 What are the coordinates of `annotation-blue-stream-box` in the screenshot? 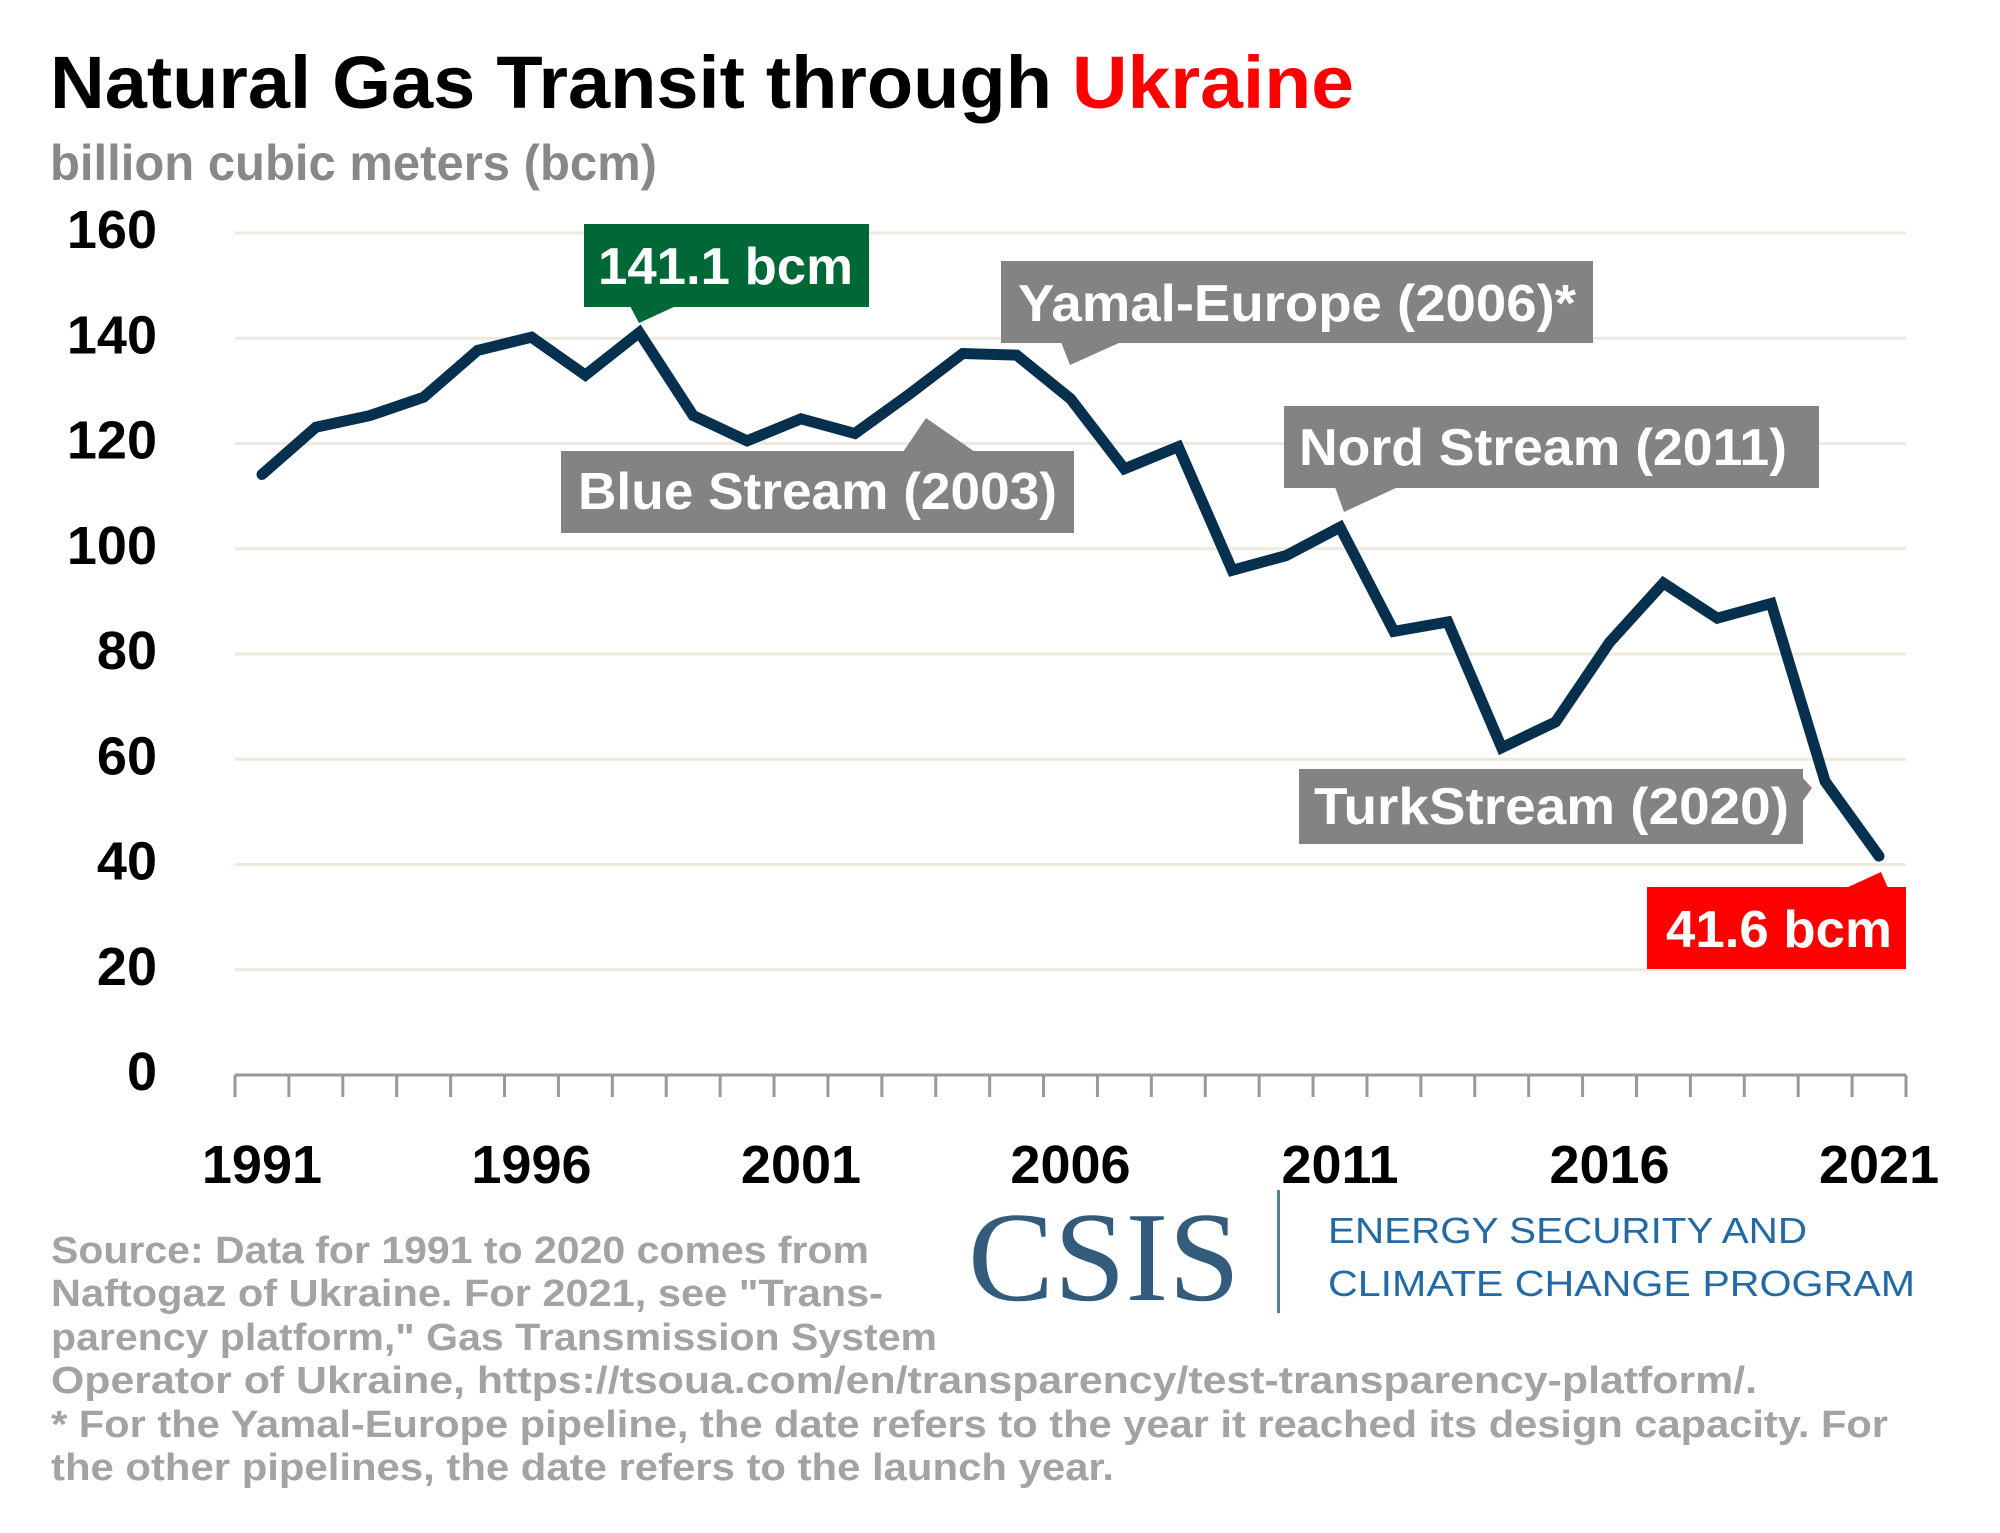 It's located at (817, 492).